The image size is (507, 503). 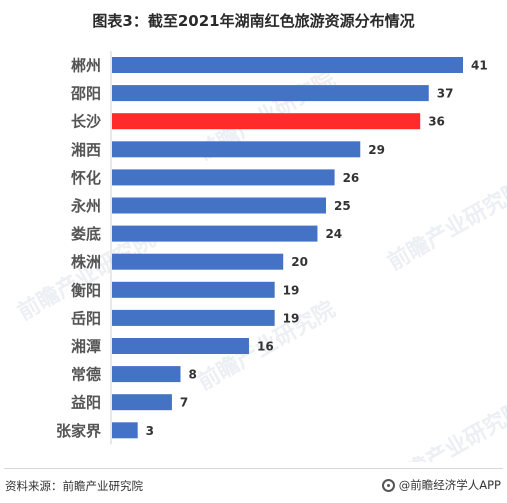 I want to click on brand-credit: @前瞻经济学人APP, so click(x=441, y=485).